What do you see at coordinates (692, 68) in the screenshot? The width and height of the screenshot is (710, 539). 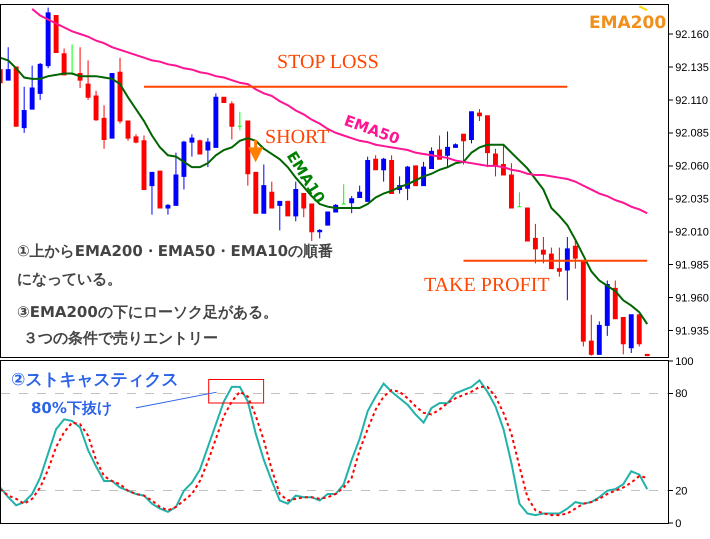 I see `y-tick-label: 92.135` at bounding box center [692, 68].